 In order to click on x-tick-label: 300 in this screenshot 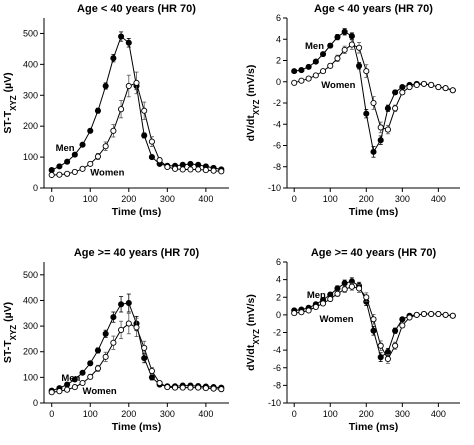, I will do `click(167, 199)`.